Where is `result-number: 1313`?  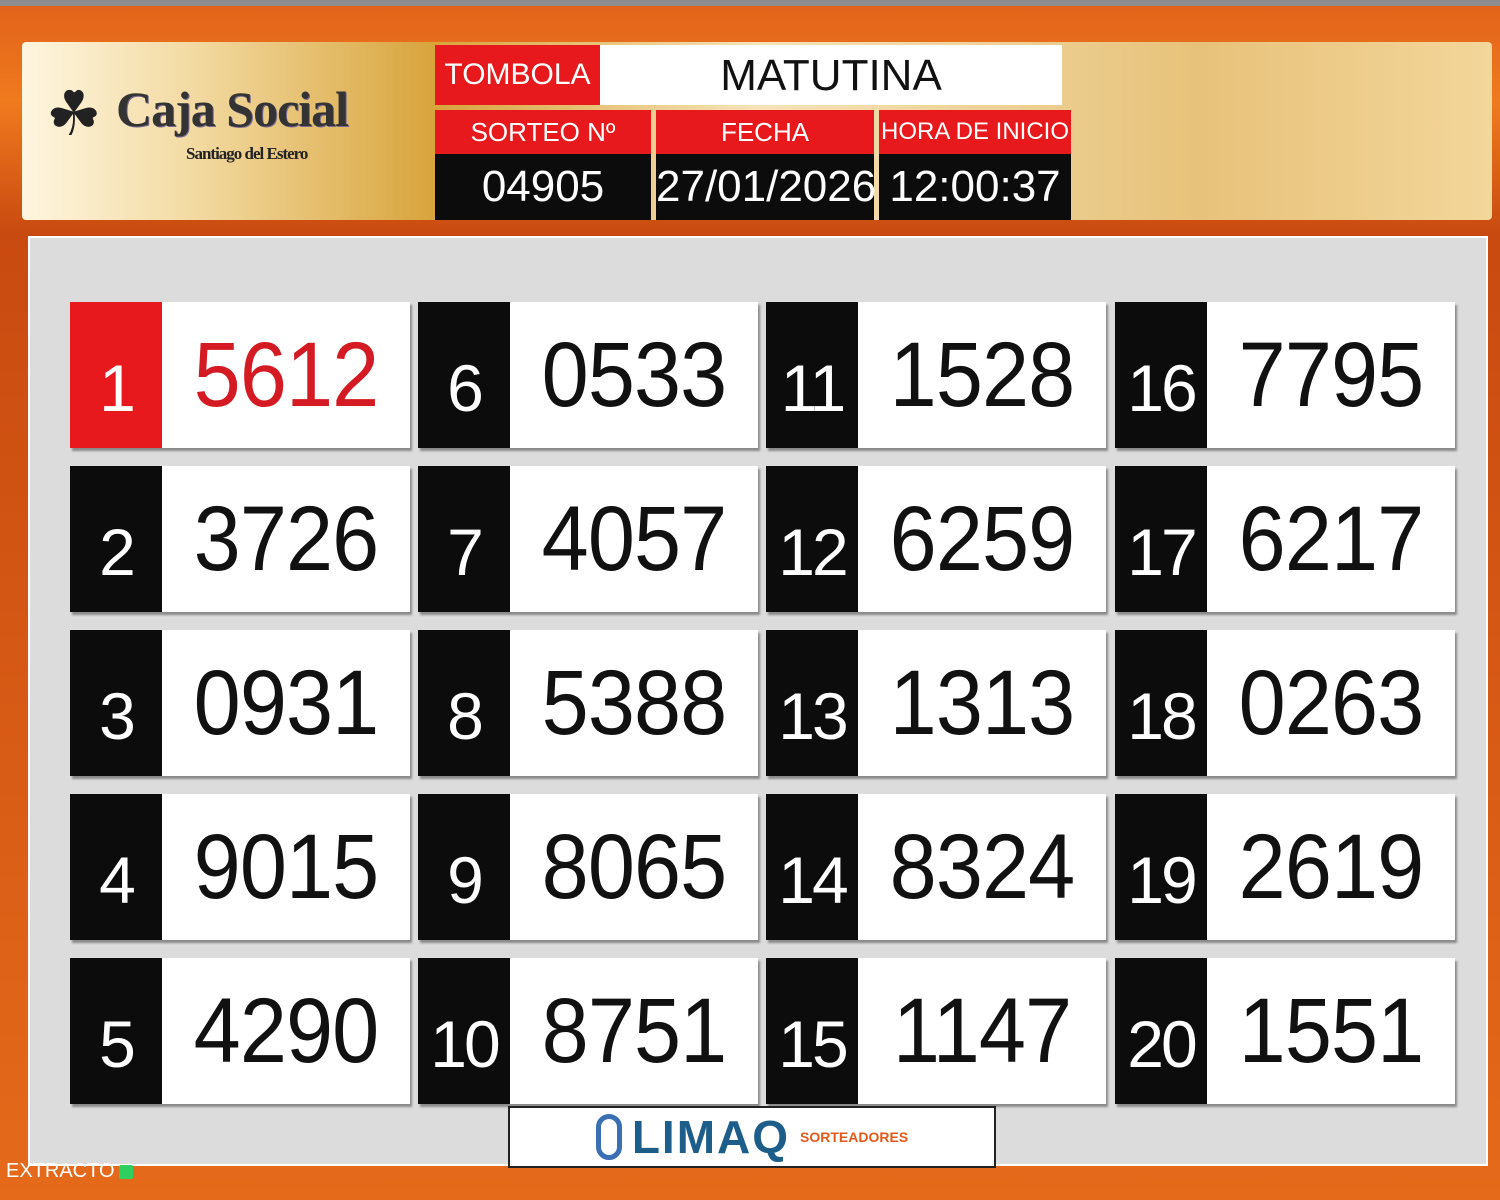
result-number: 1313 is located at coordinates (982, 702).